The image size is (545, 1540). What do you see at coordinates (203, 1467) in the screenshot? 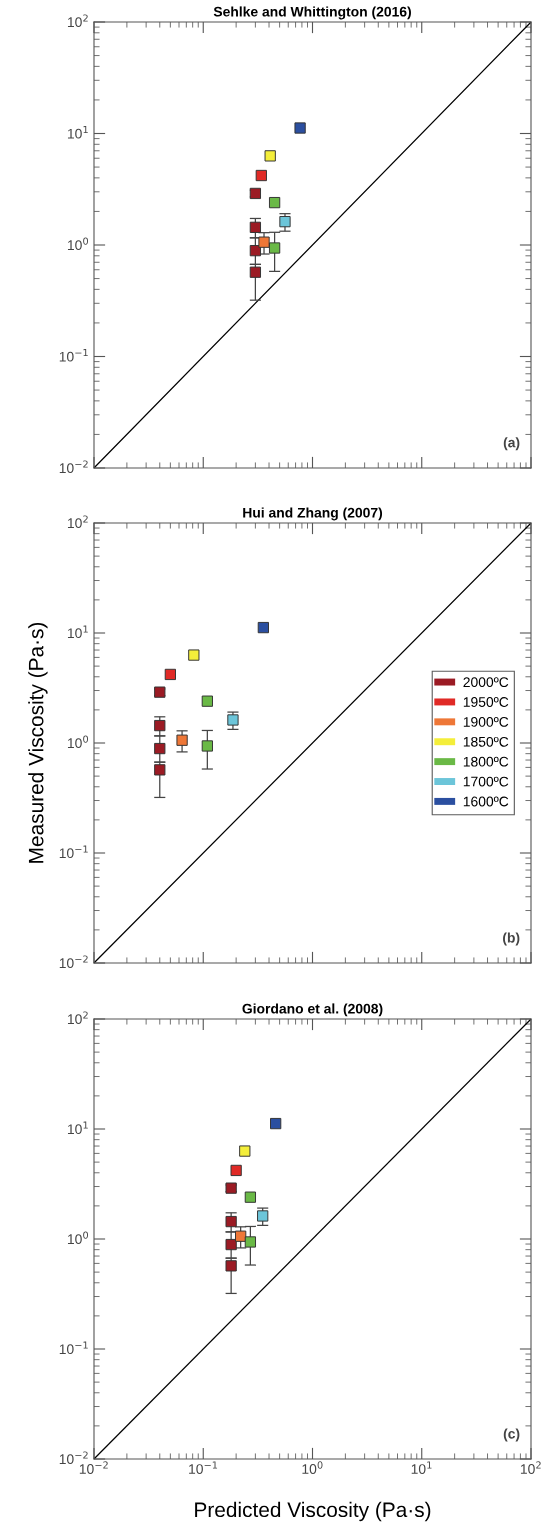
I see `x-tick-label: 10$^{−1}$` at bounding box center [203, 1467].